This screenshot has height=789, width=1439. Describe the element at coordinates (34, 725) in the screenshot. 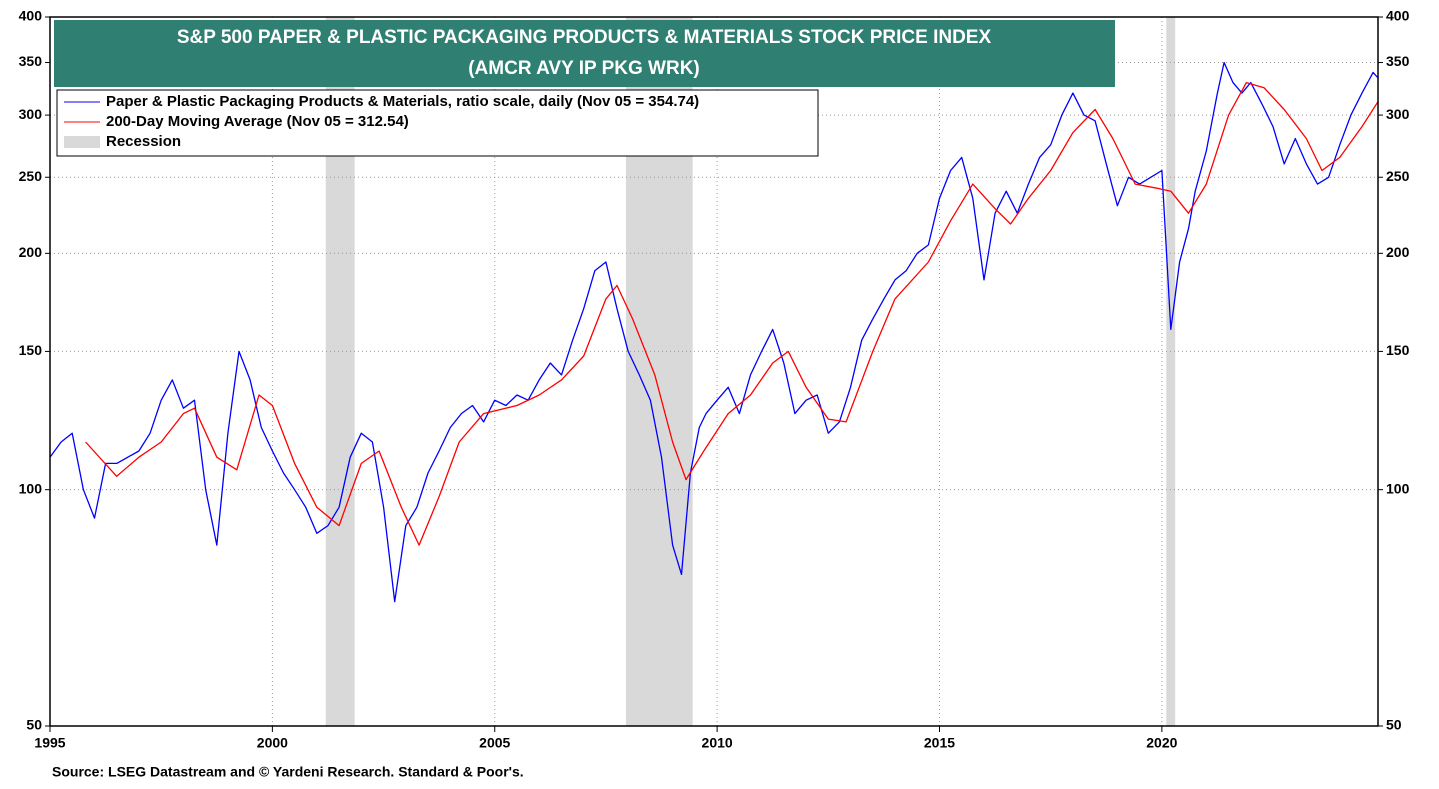

I see `y-tick-label: 50` at that location.